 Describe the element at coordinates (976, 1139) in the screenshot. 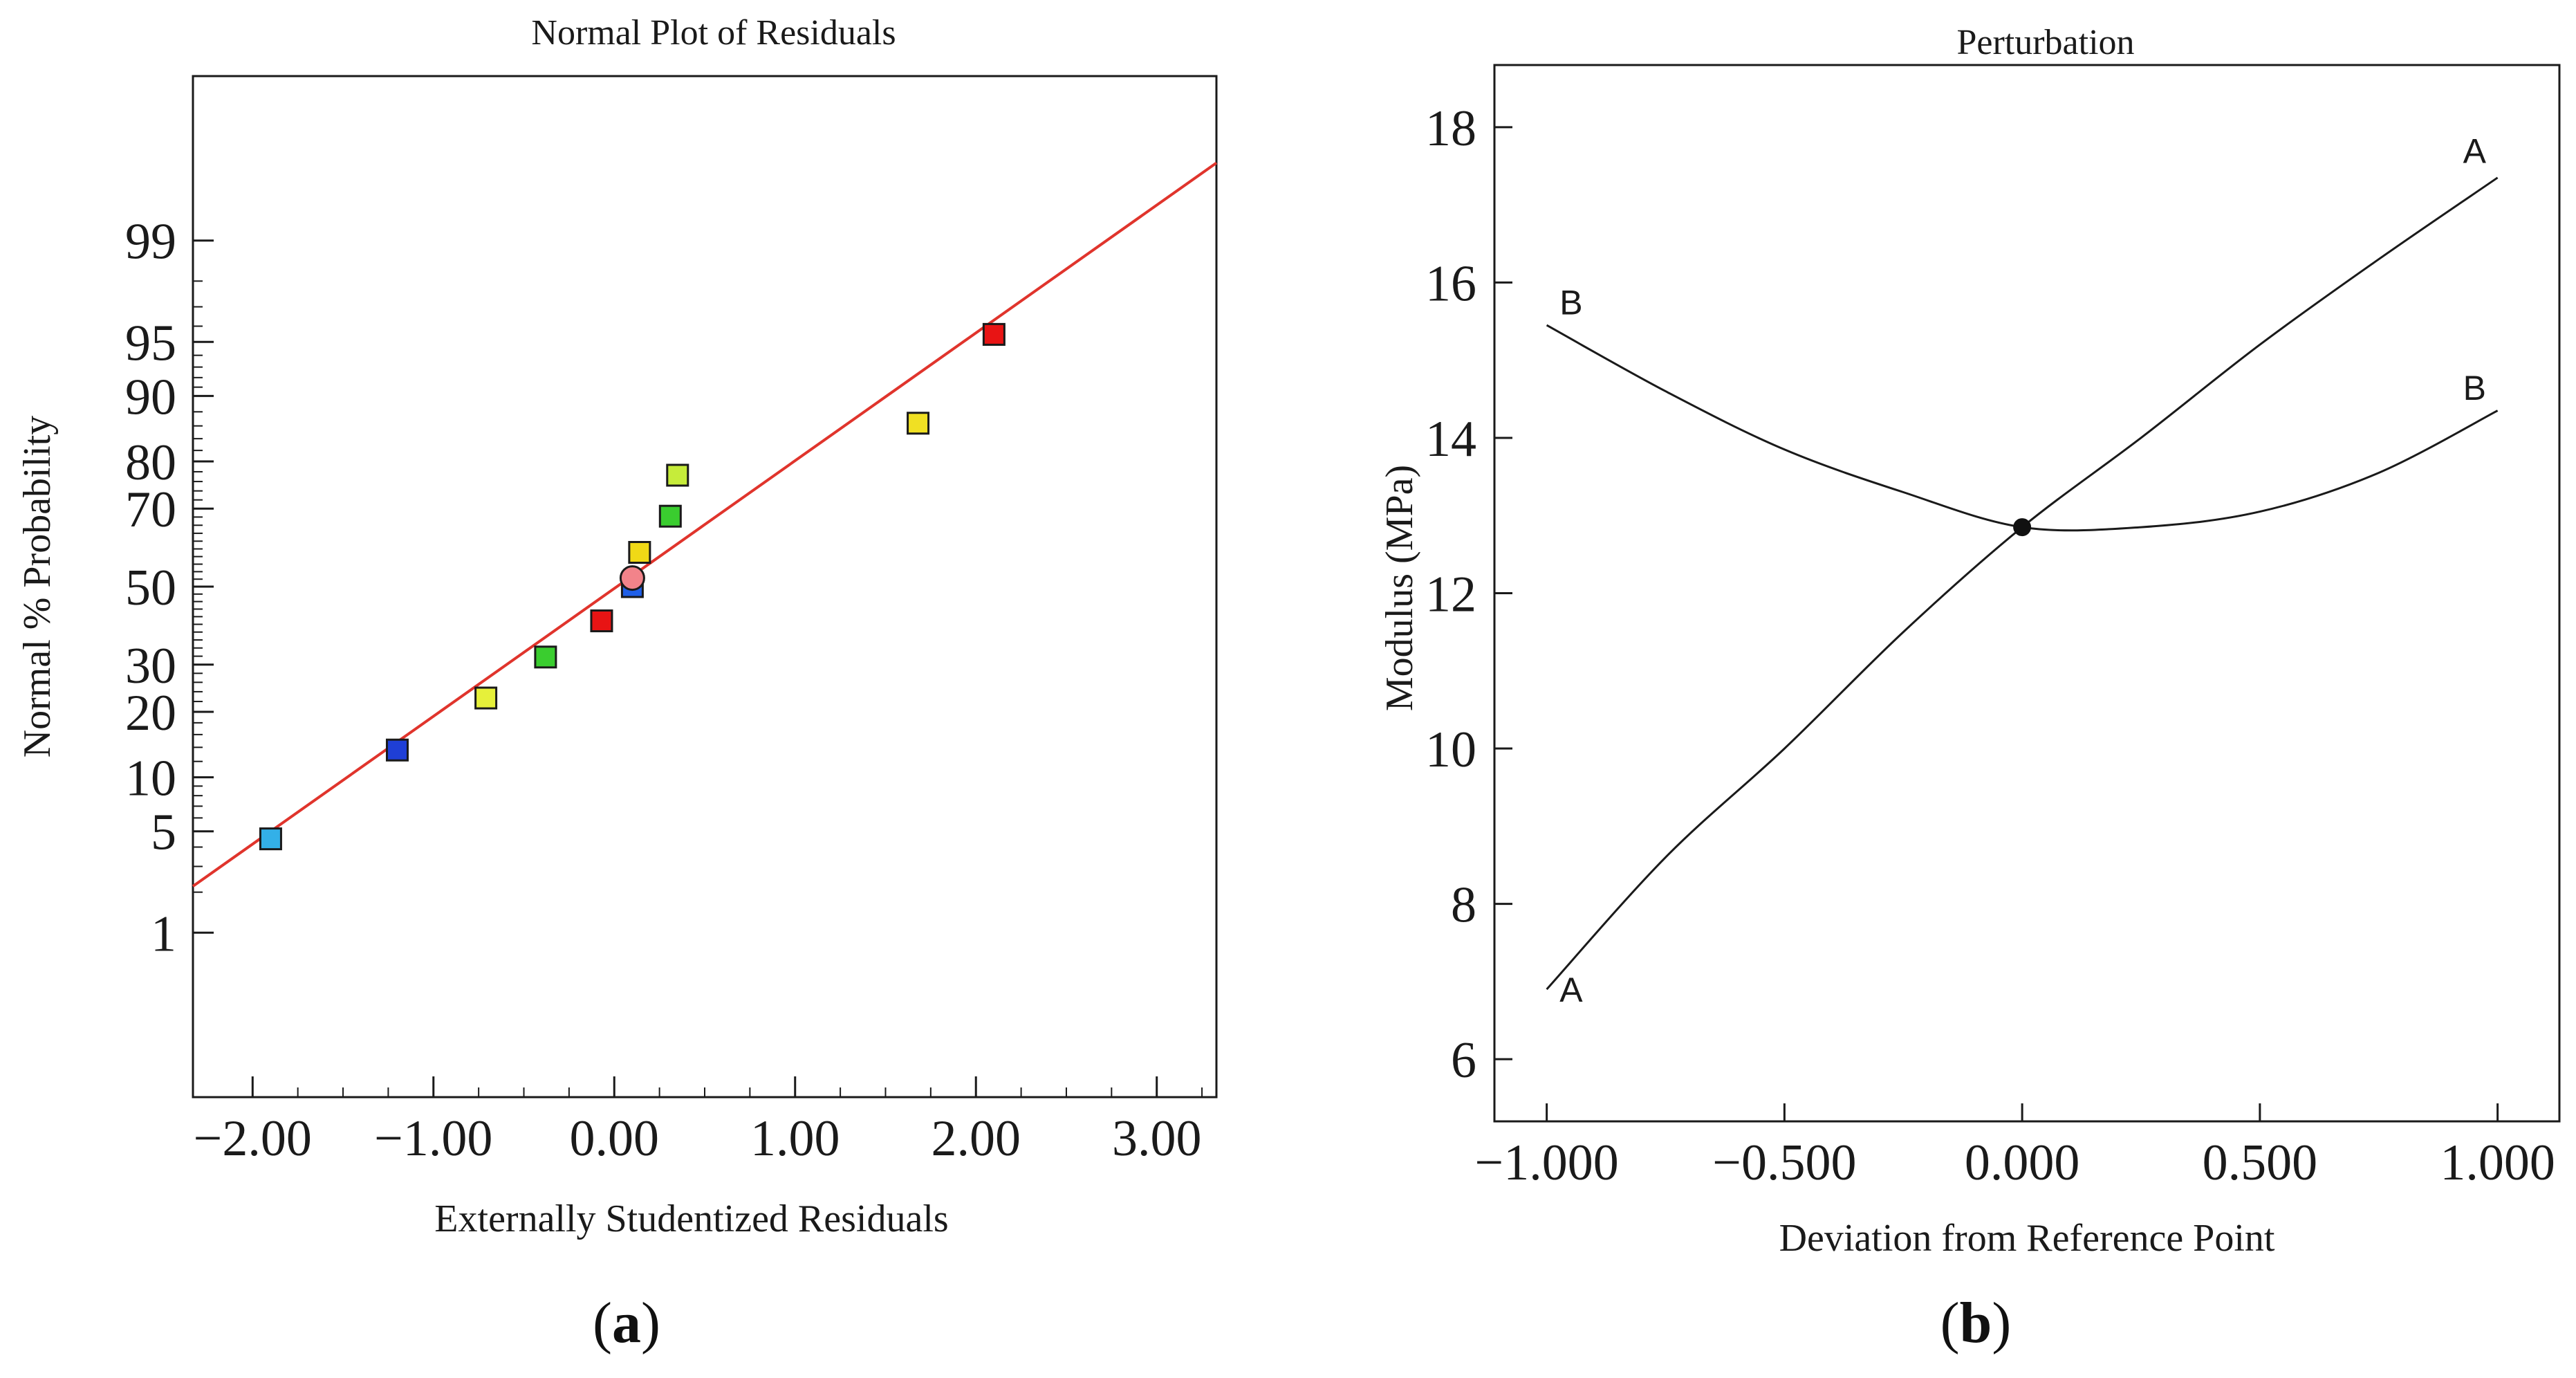

I see `x-tick-label: 2.00` at that location.